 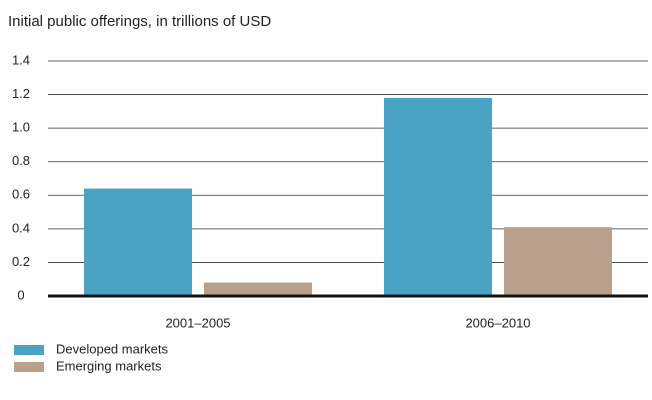 I want to click on legend-label: Emerging markets, so click(x=109, y=365).